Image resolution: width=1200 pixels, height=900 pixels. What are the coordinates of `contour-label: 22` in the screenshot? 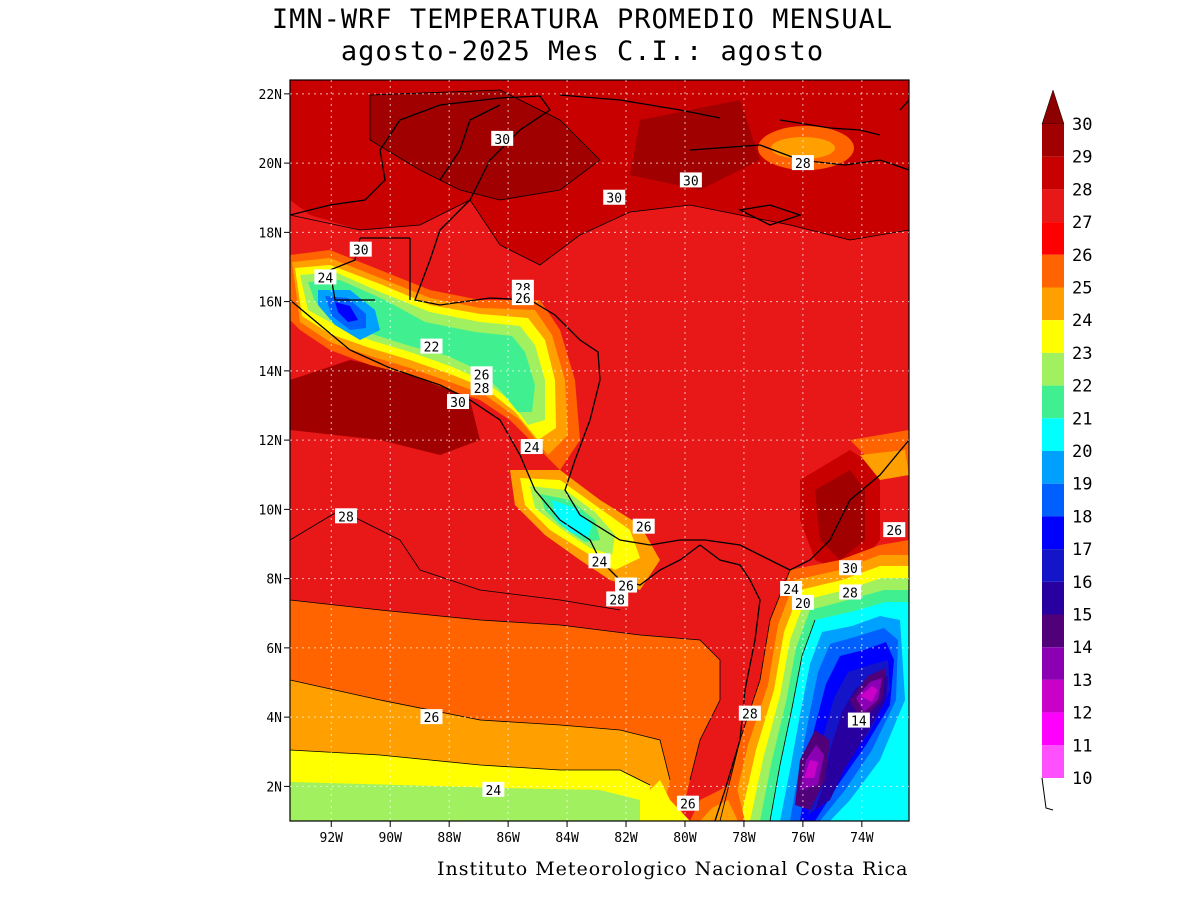 It's located at (431, 347).